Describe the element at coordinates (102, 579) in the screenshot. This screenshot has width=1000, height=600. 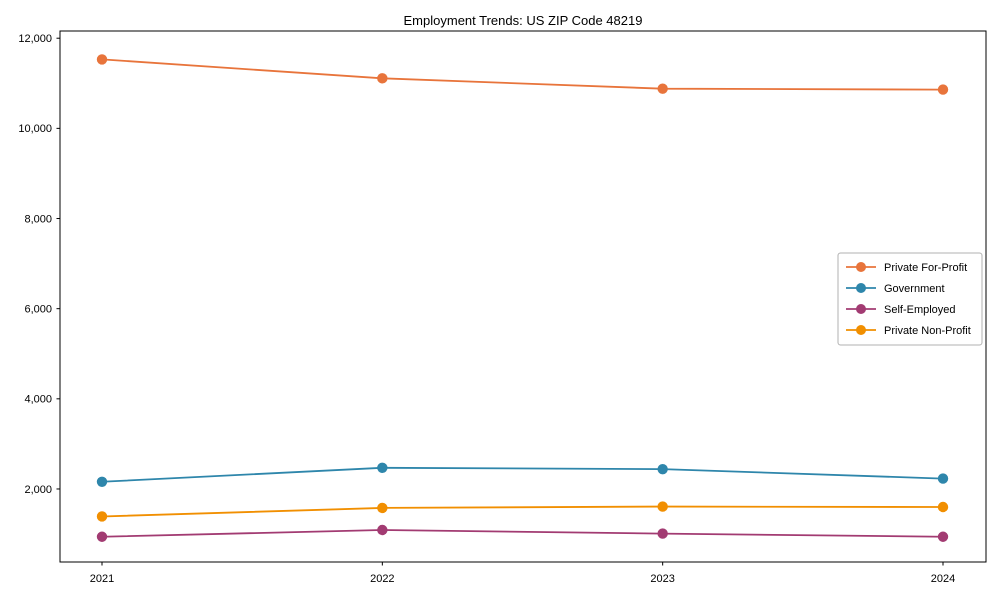
I see `x-tick-label: 2021` at that location.